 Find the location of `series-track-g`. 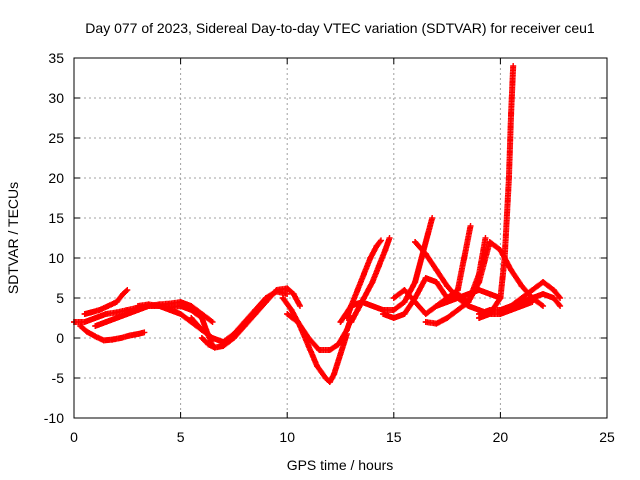

series-track-g is located at coordinates (239, 316).